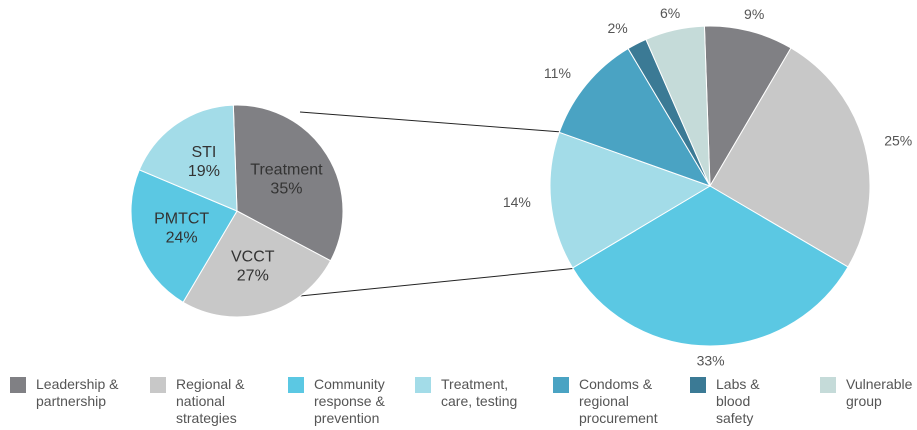  I want to click on value-label: 25%, so click(898, 140).